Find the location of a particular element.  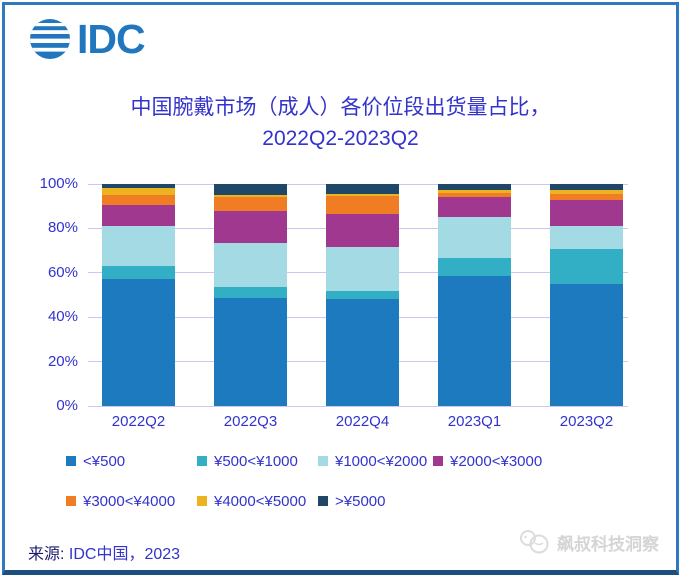

legend-label: >¥5000 is located at coordinates (360, 501).